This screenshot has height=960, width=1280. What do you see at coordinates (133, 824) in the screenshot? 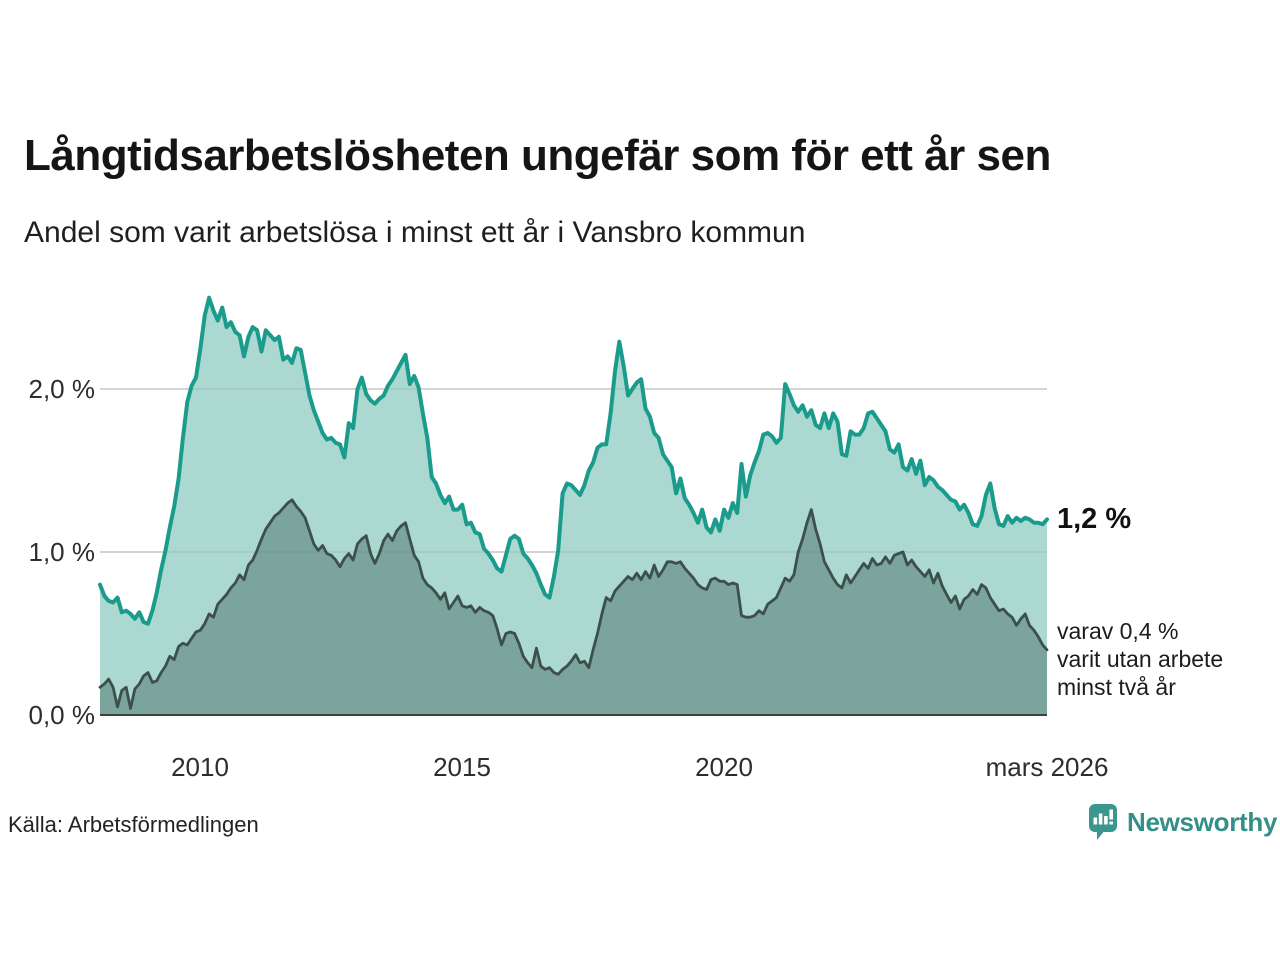
I see `source-credit: Källa: Arbetsförmedlingen` at bounding box center [133, 824].